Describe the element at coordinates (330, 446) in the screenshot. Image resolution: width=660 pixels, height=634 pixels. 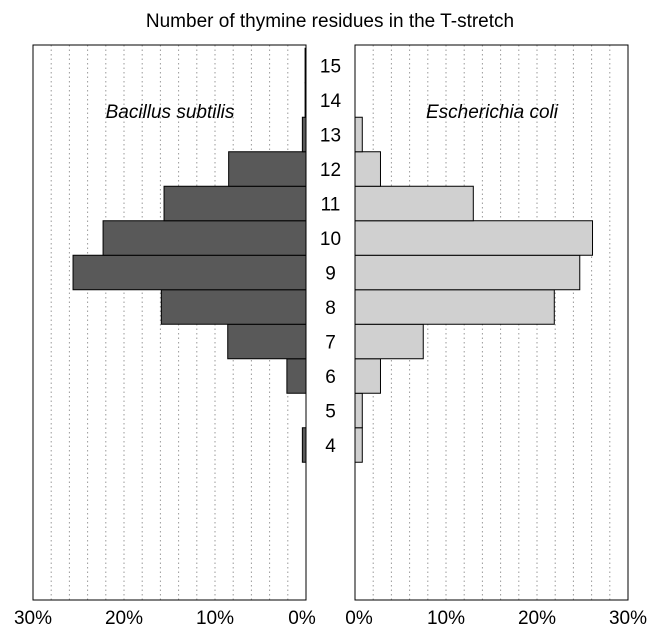
I see `category-label-4: 4` at that location.